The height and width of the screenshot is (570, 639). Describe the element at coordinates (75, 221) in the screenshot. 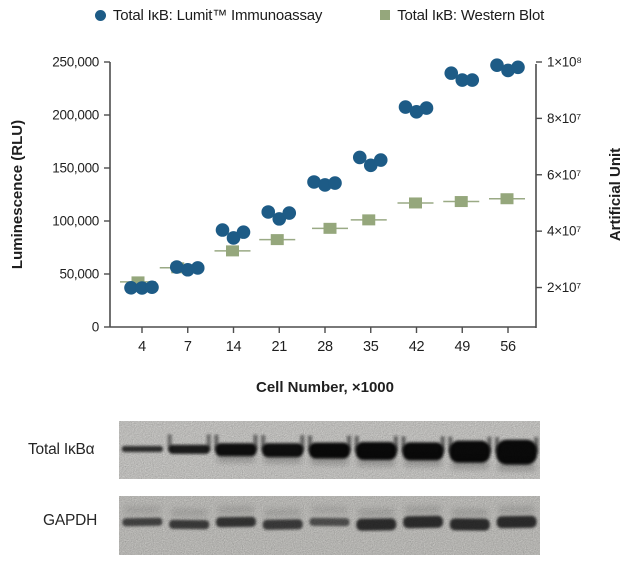

I see `left-axis-tick-label: 100,000` at that location.